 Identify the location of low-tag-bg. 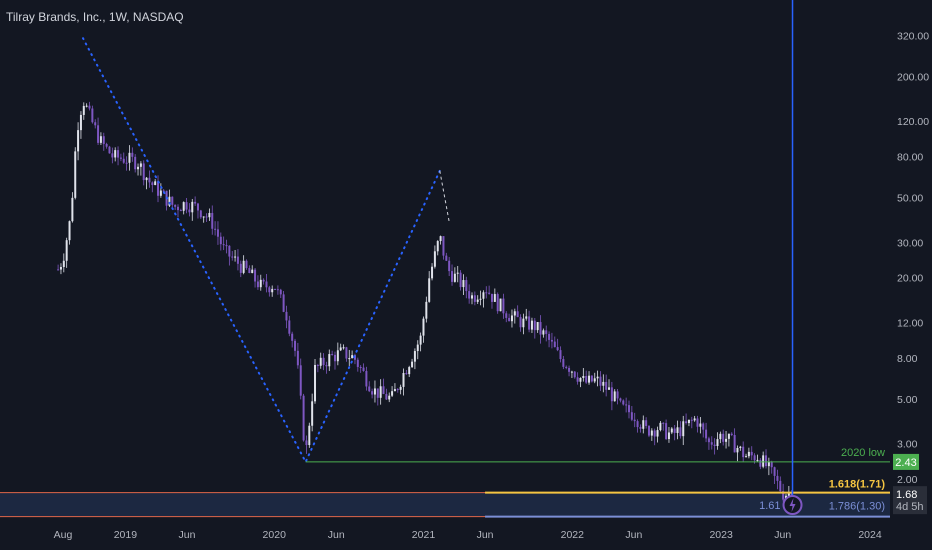
(906, 461).